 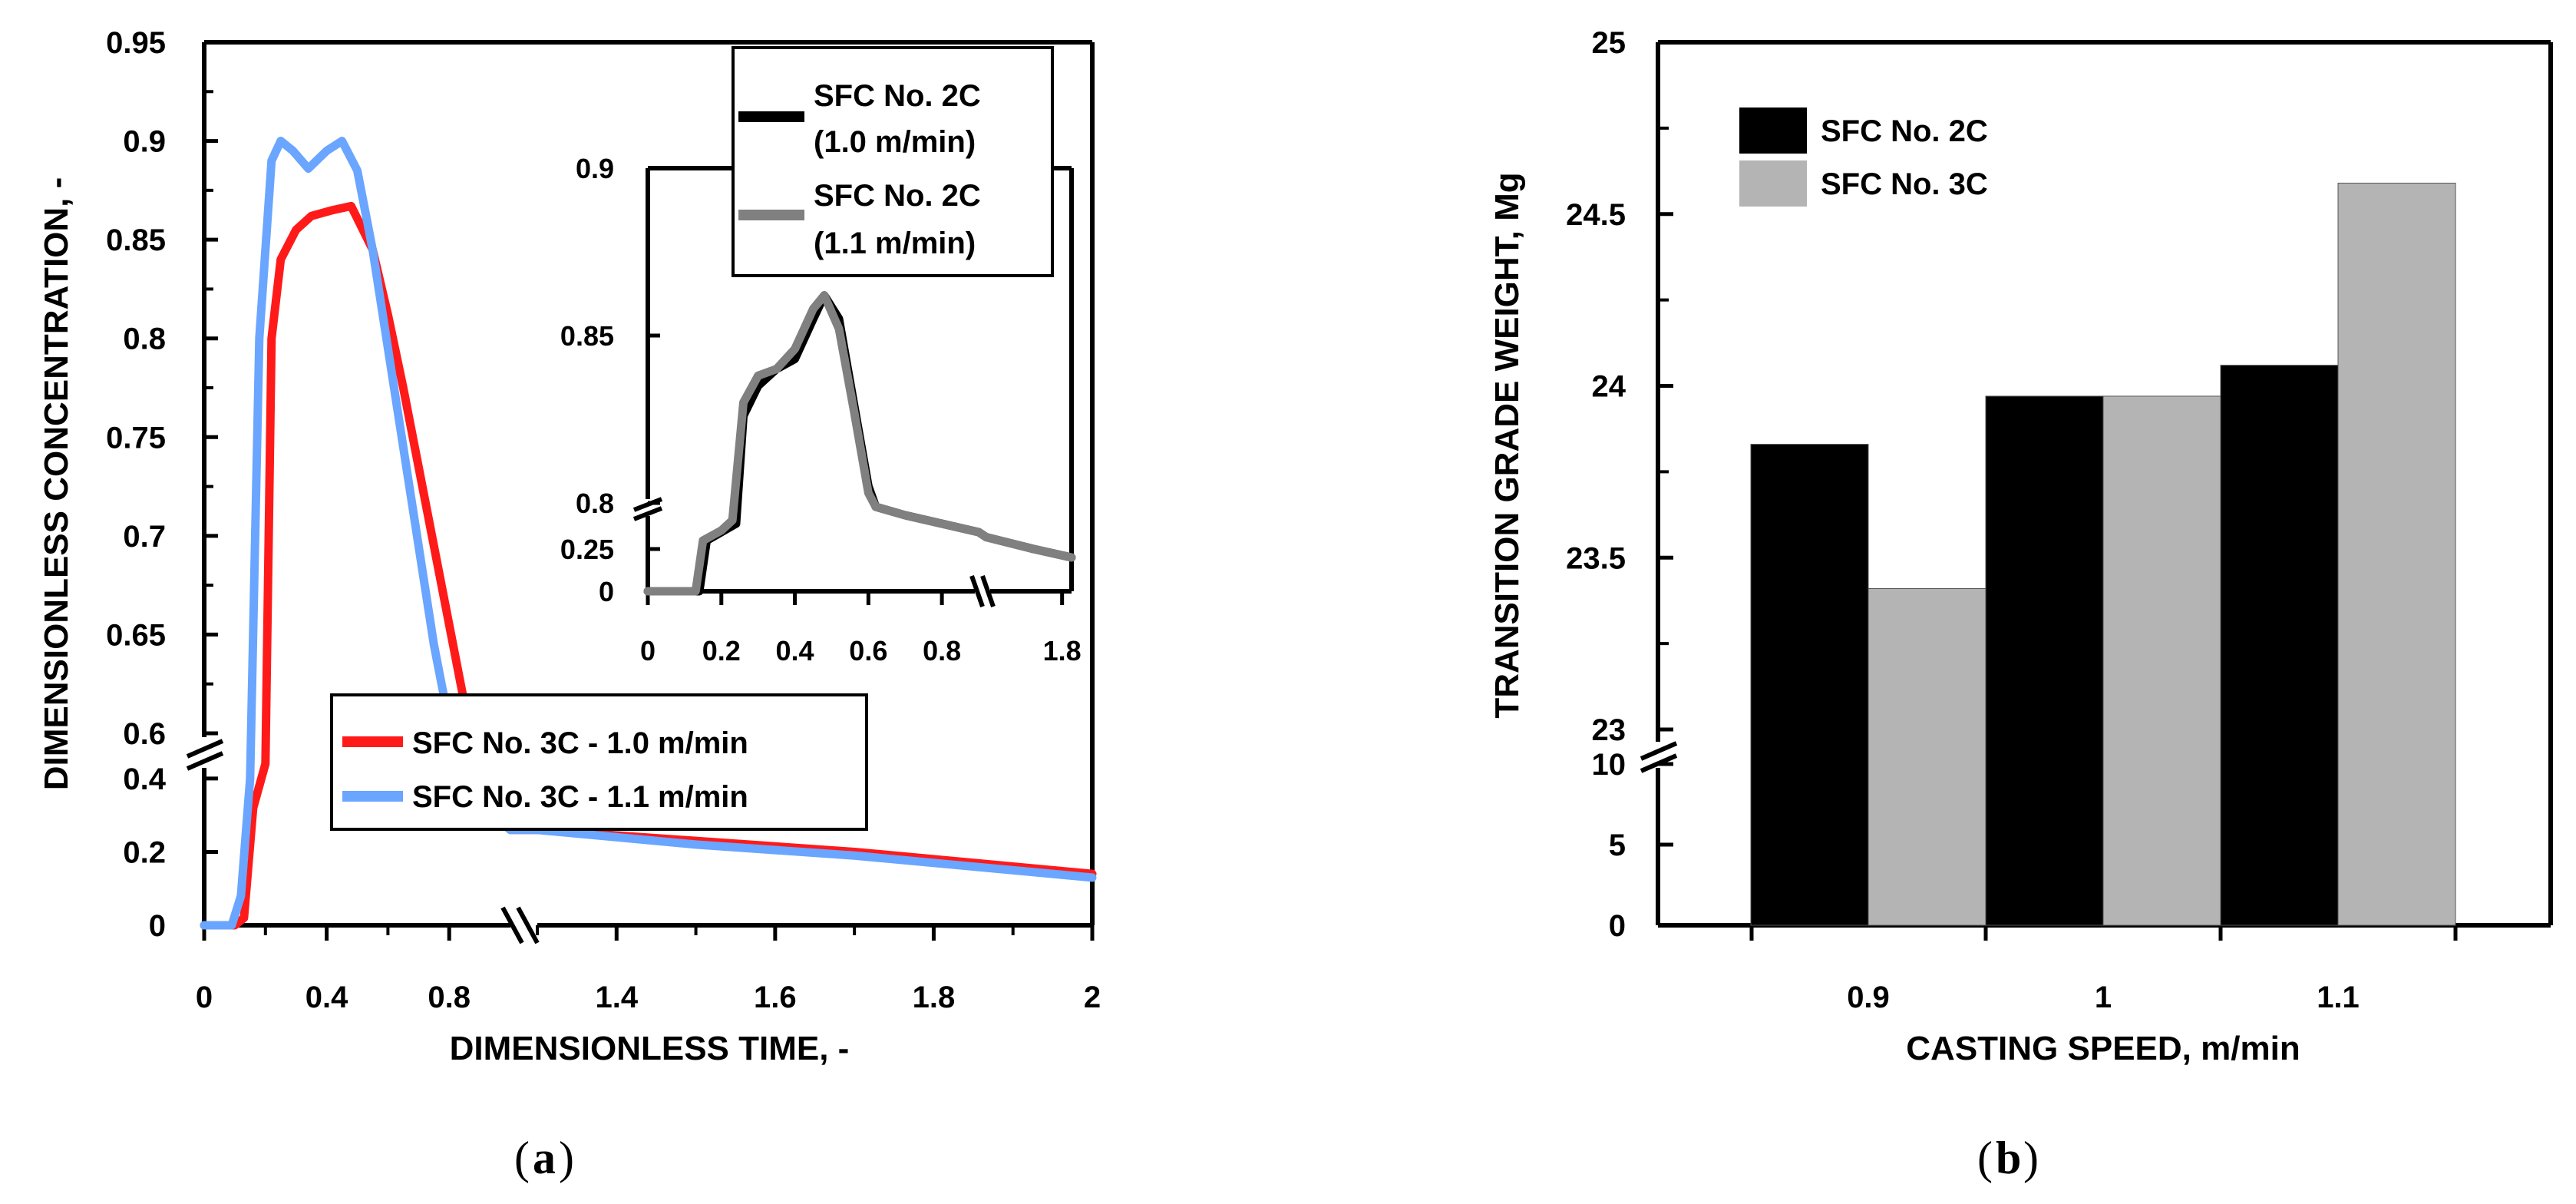 What do you see at coordinates (162, 485) in the screenshot?
I see `chart-a-y-axis: 0.95 0.9 0.85 0.8 0.75 0.7 0.65 0.6 0.4 0.2 0` at bounding box center [162, 485].